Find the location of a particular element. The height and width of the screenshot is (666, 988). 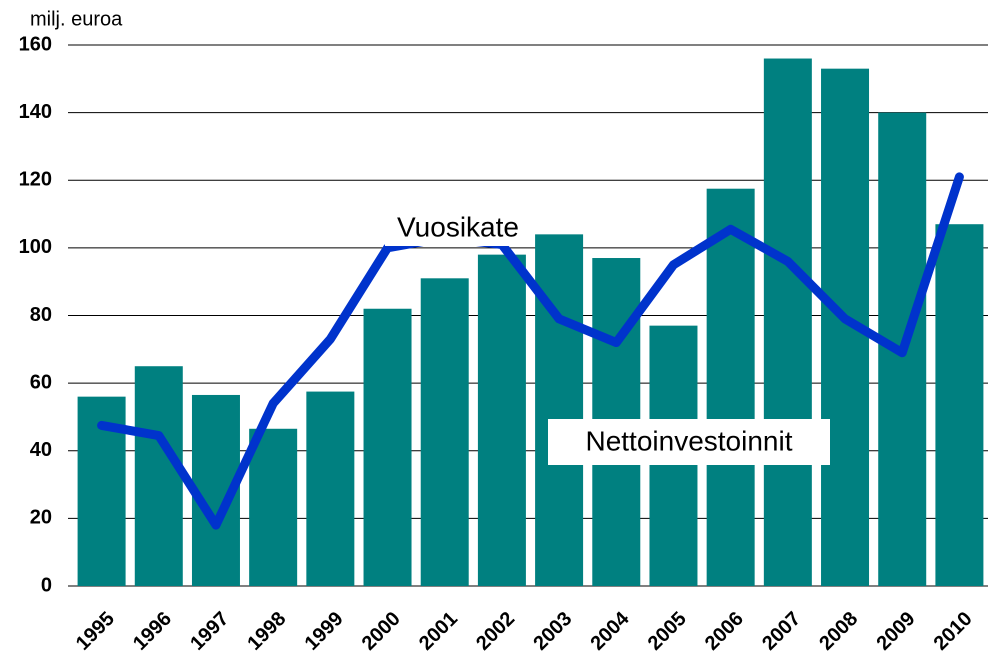

y-tick-label: 40 is located at coordinates (41, 450).